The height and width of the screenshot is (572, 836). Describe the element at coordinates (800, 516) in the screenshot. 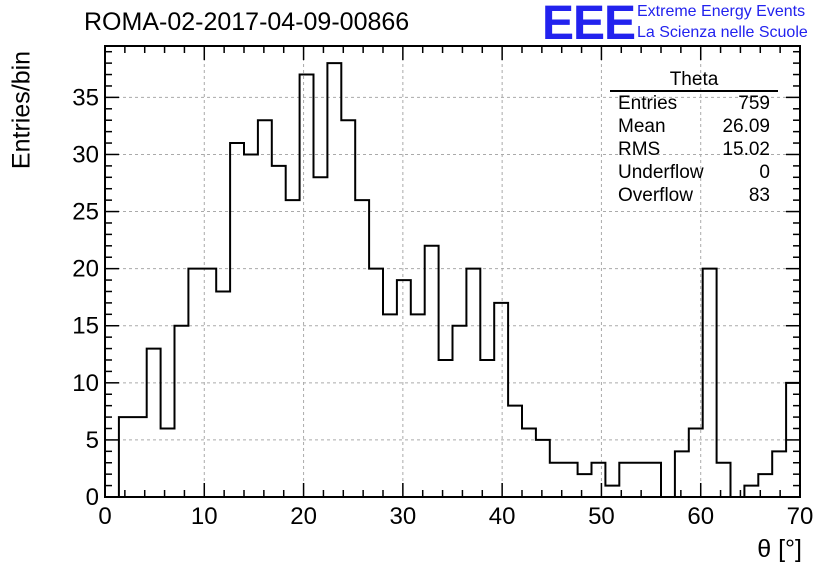

I see `x-tick-label: 70` at that location.